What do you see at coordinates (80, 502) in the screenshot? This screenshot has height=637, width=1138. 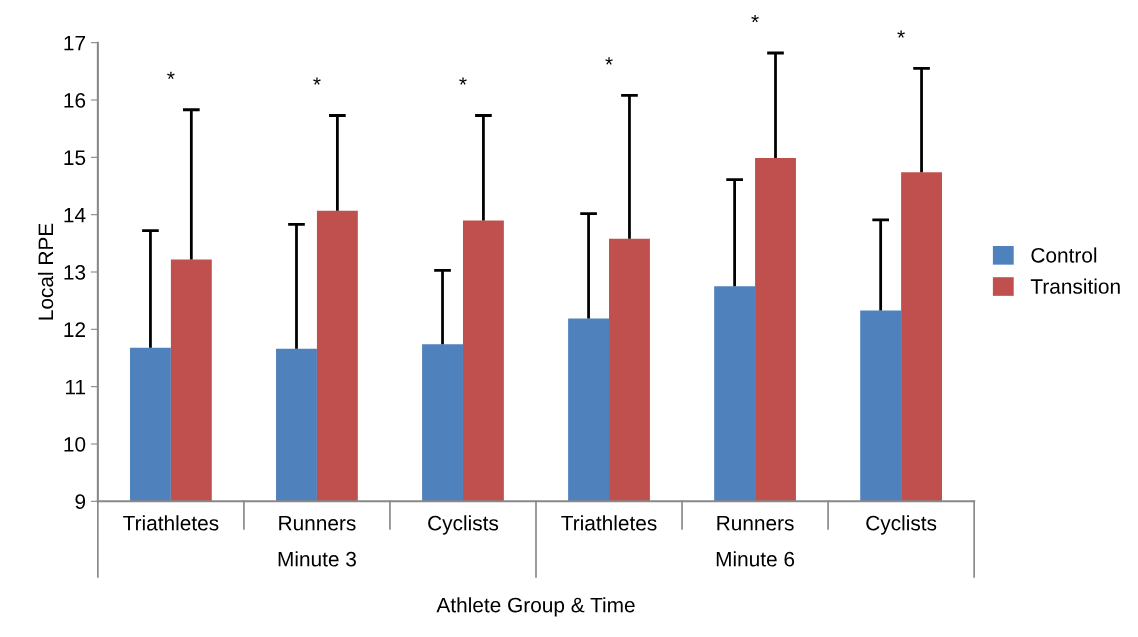 I see `y-tick-label: 9` at bounding box center [80, 502].